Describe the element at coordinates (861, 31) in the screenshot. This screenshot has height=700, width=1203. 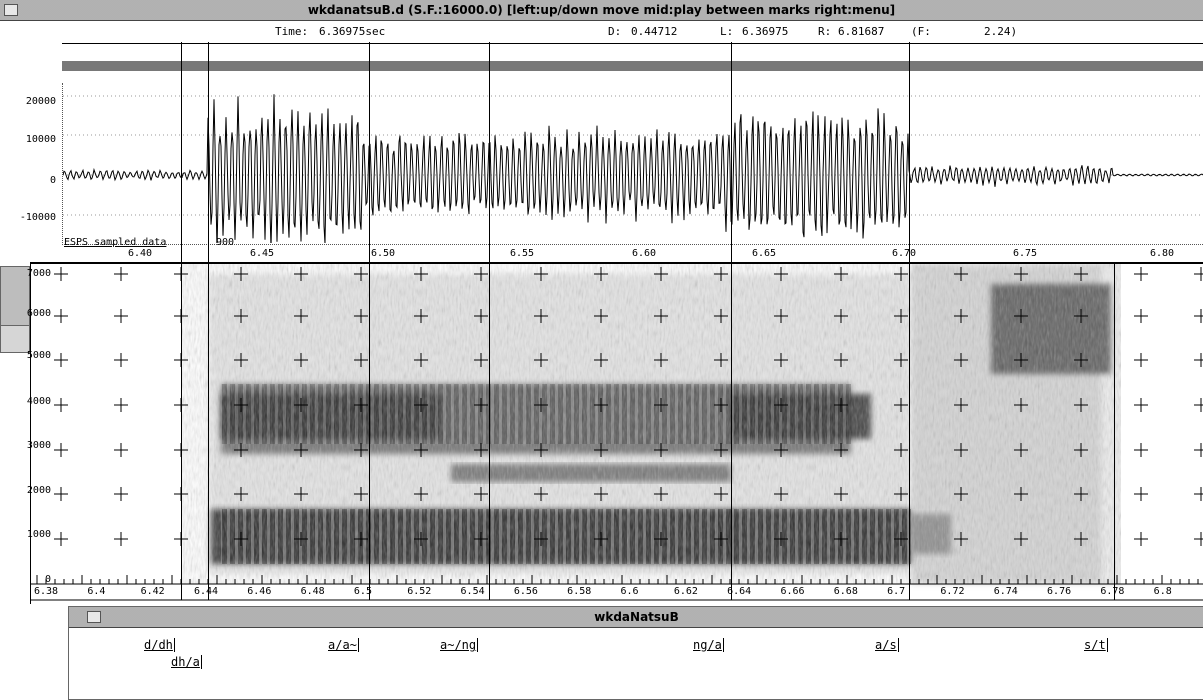
I see `r-value: 6.81687` at that location.